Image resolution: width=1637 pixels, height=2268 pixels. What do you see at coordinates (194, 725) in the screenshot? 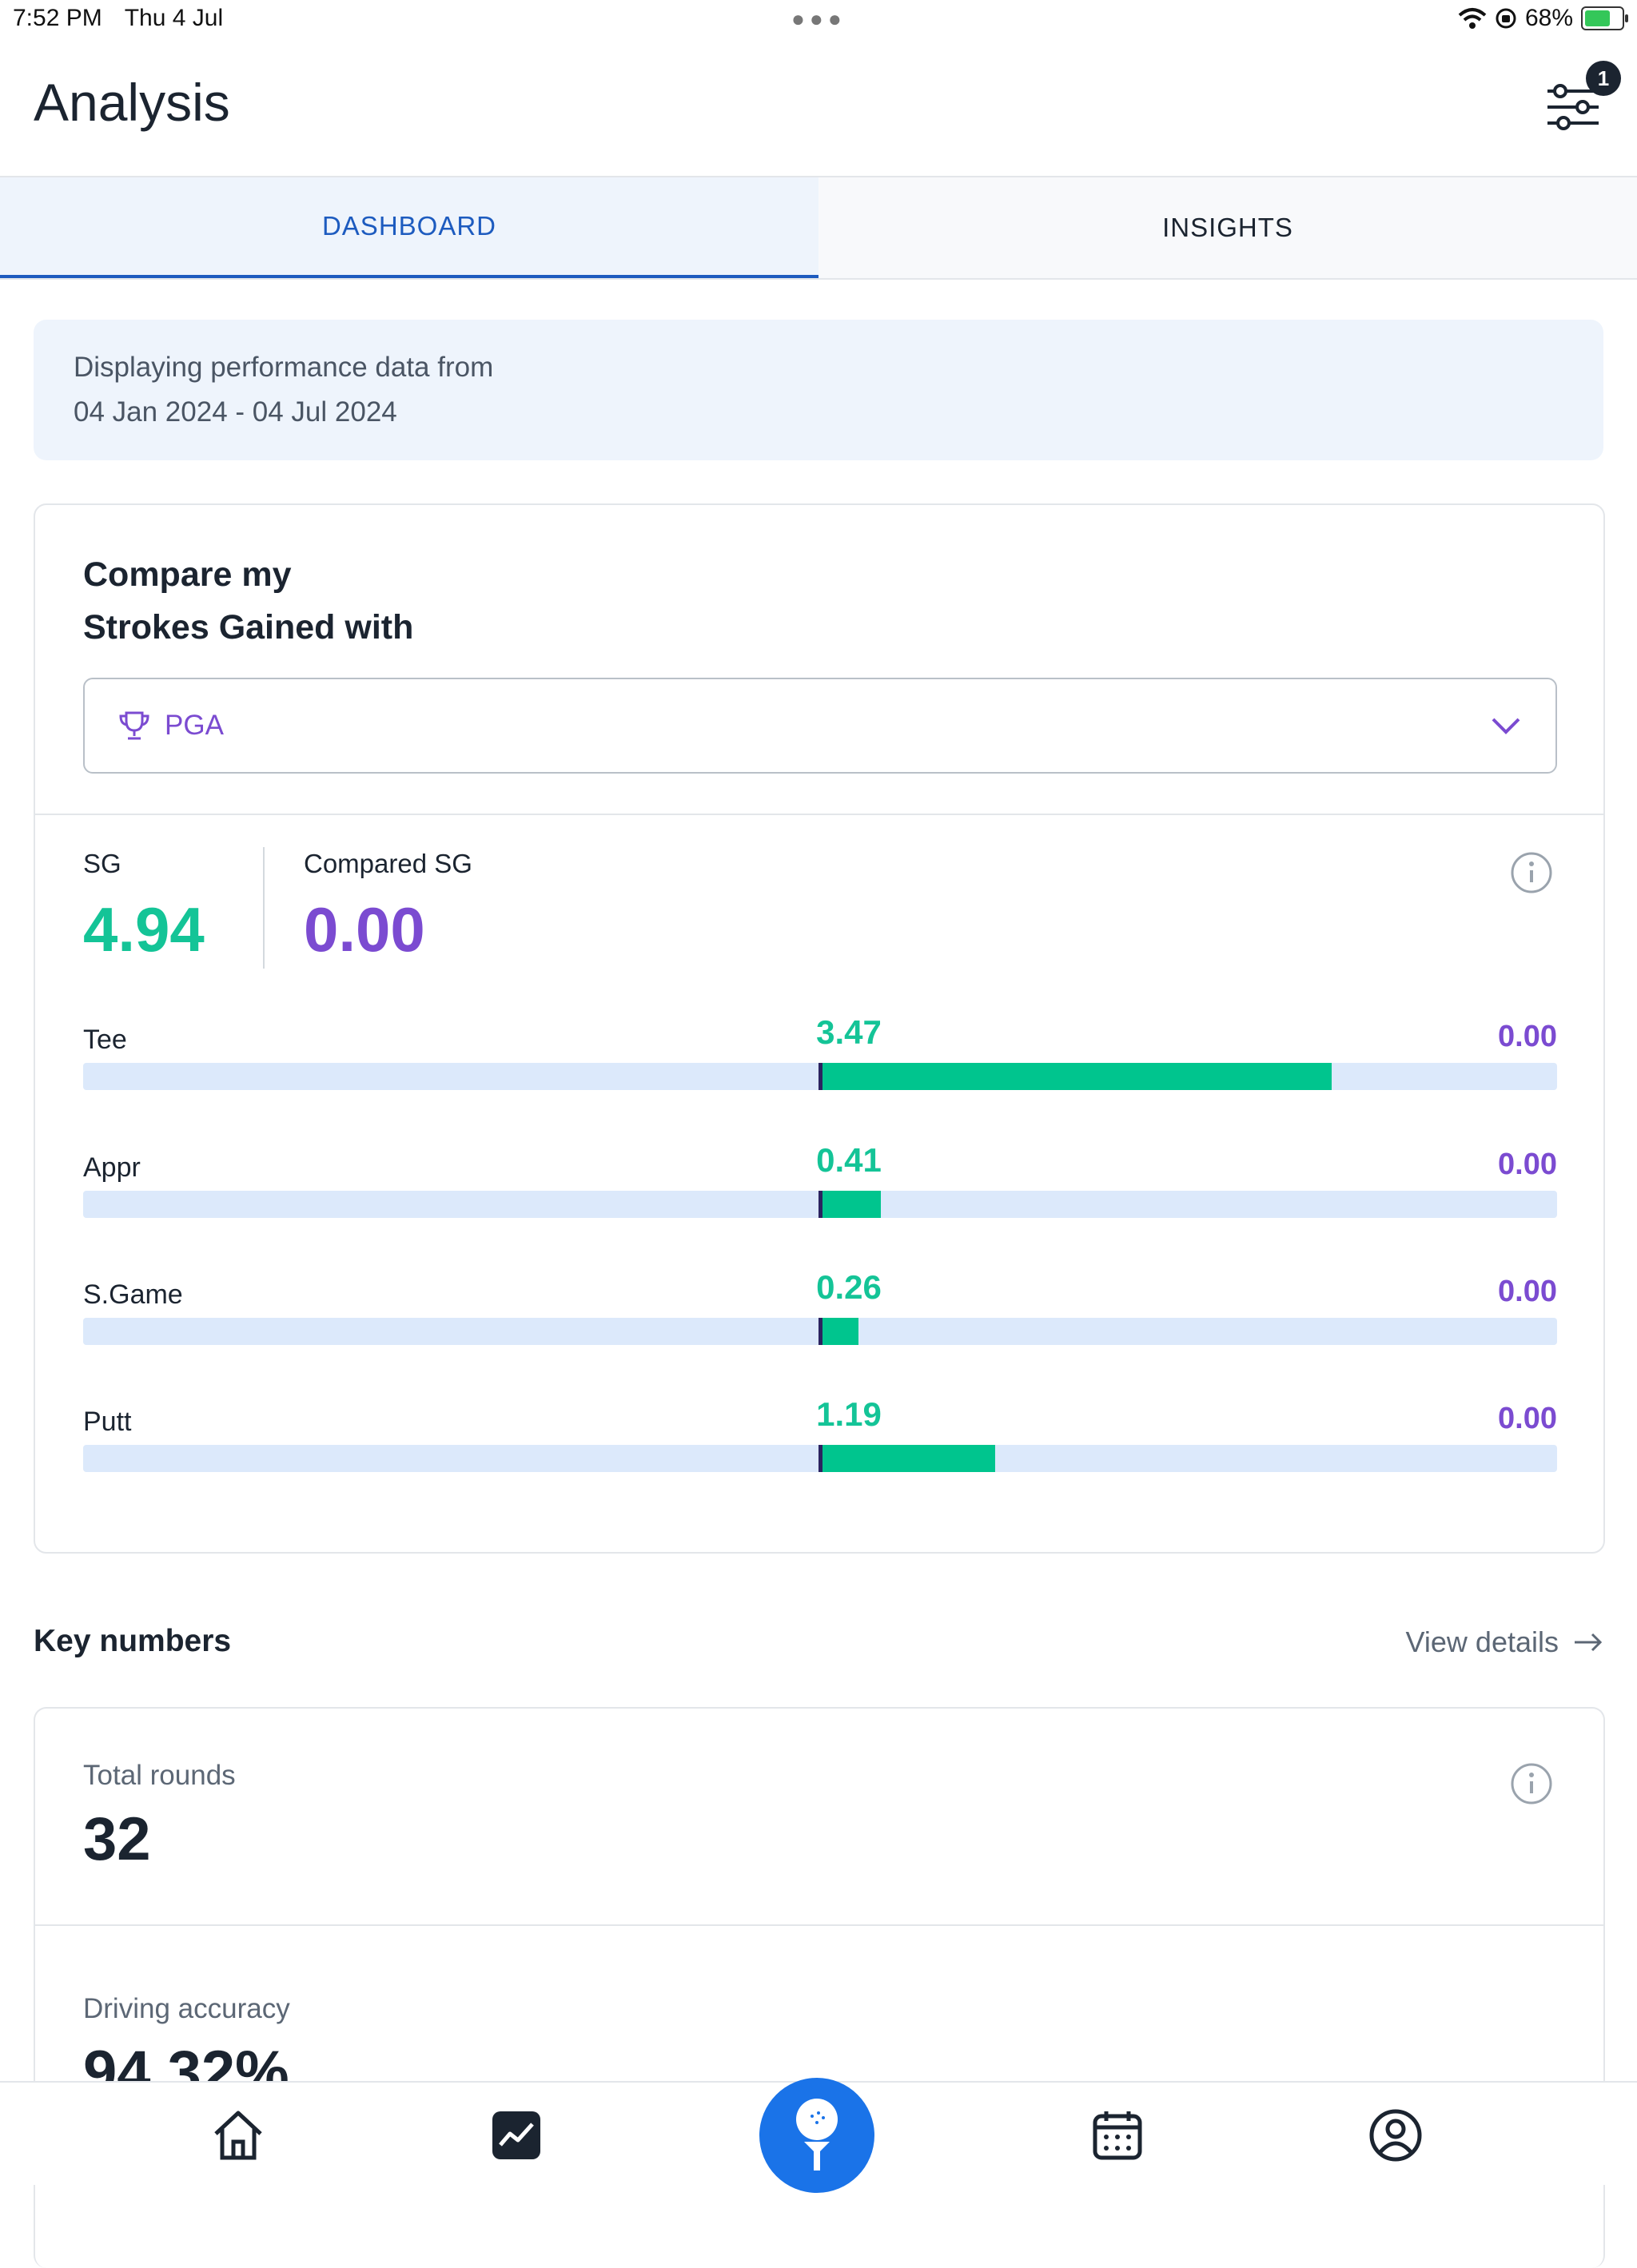
I see `compare-selected-value: PGA` at bounding box center [194, 725].